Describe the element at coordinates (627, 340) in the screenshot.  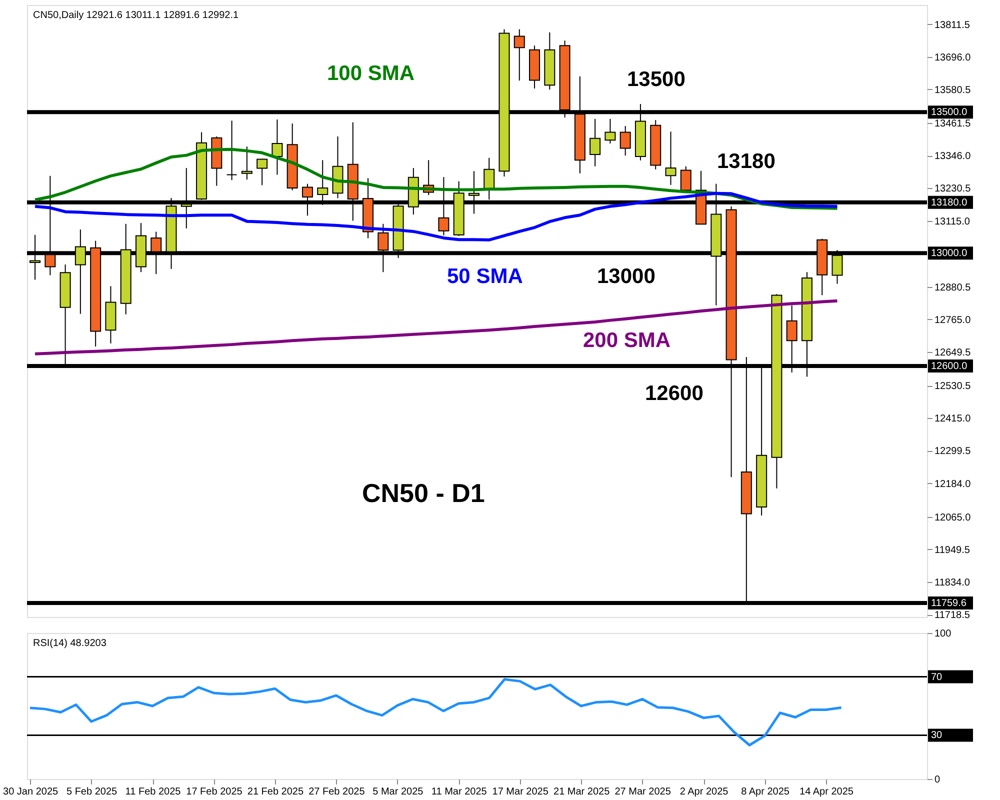
I see `series-label: 200 SMA` at that location.